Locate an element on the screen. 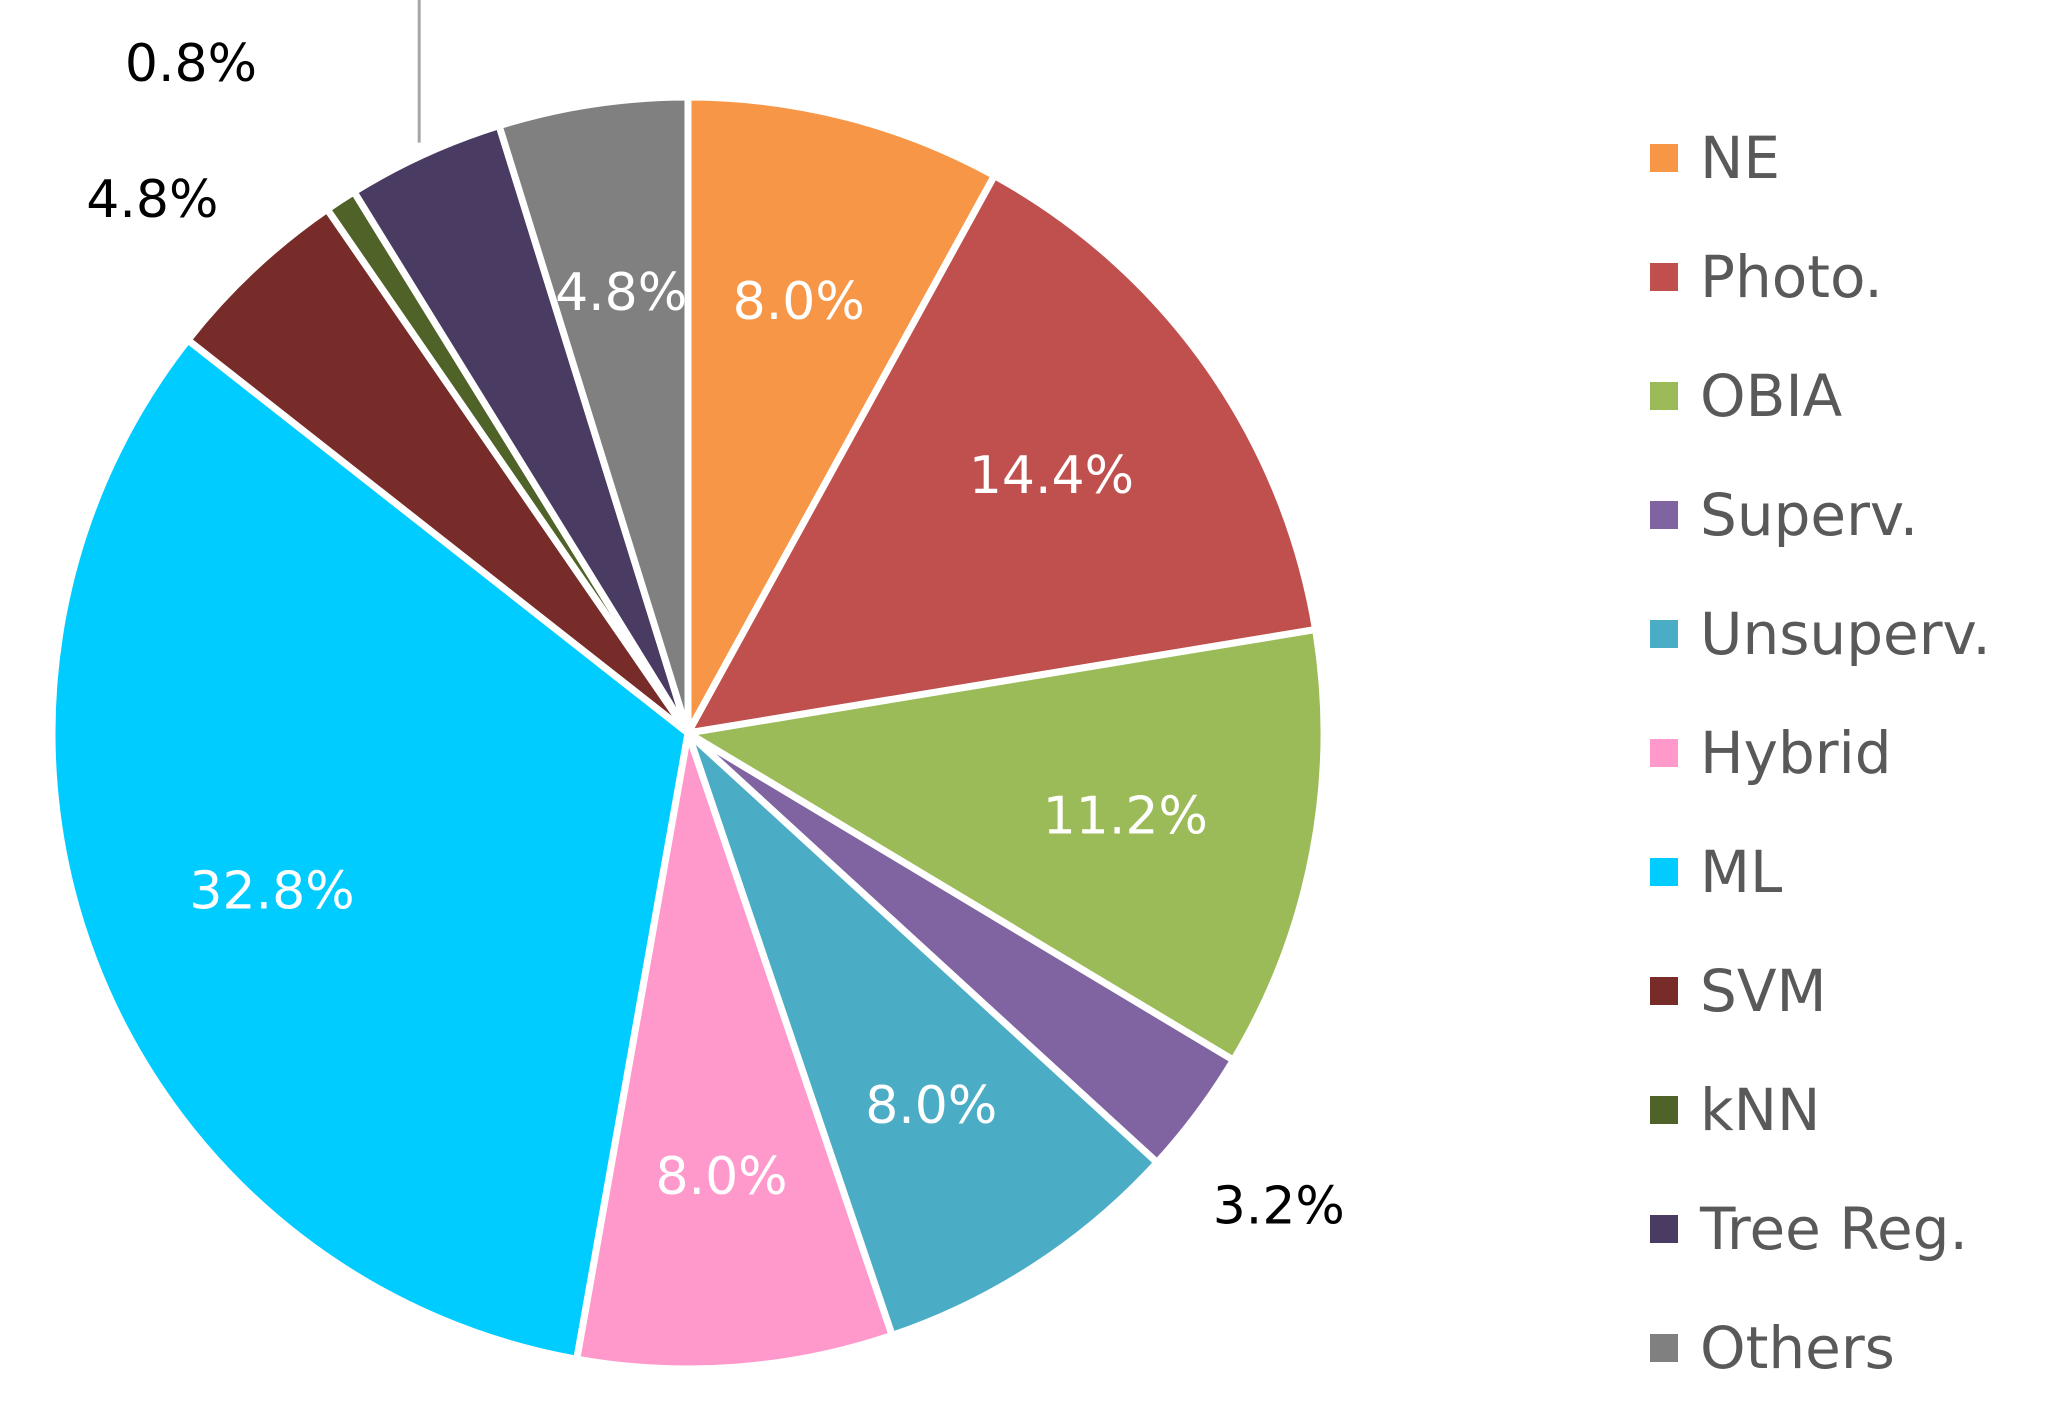 The height and width of the screenshot is (1407, 2069). pie-slice-unsuperv is located at coordinates (923, 1035).